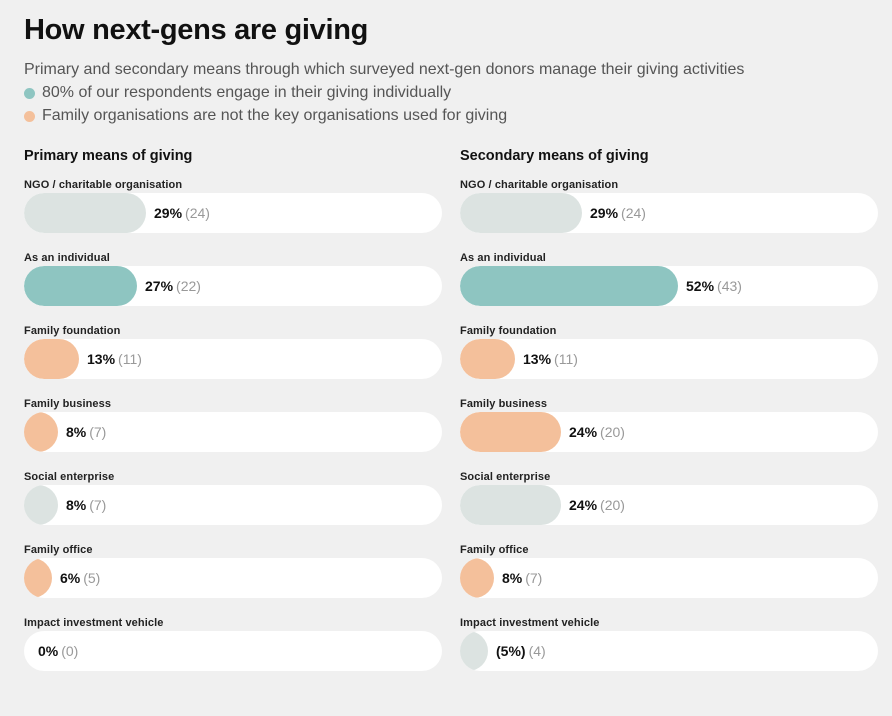  Describe the element at coordinates (511, 651) in the screenshot. I see `percent-label: (5%)` at that location.